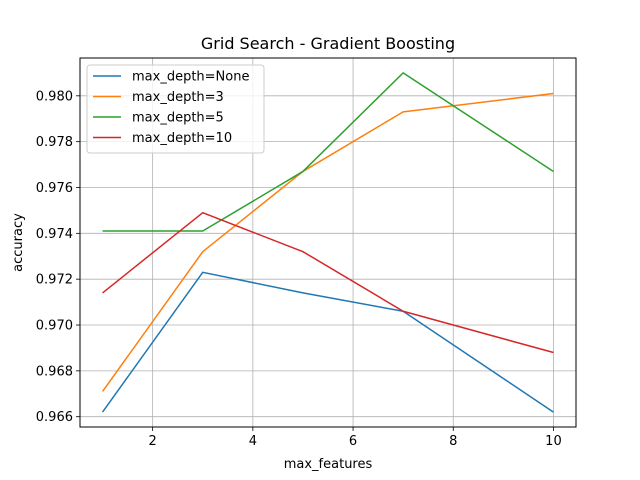 The image size is (640, 480). What do you see at coordinates (178, 97) in the screenshot?
I see `legend-label-1: max_depth=3` at bounding box center [178, 97].